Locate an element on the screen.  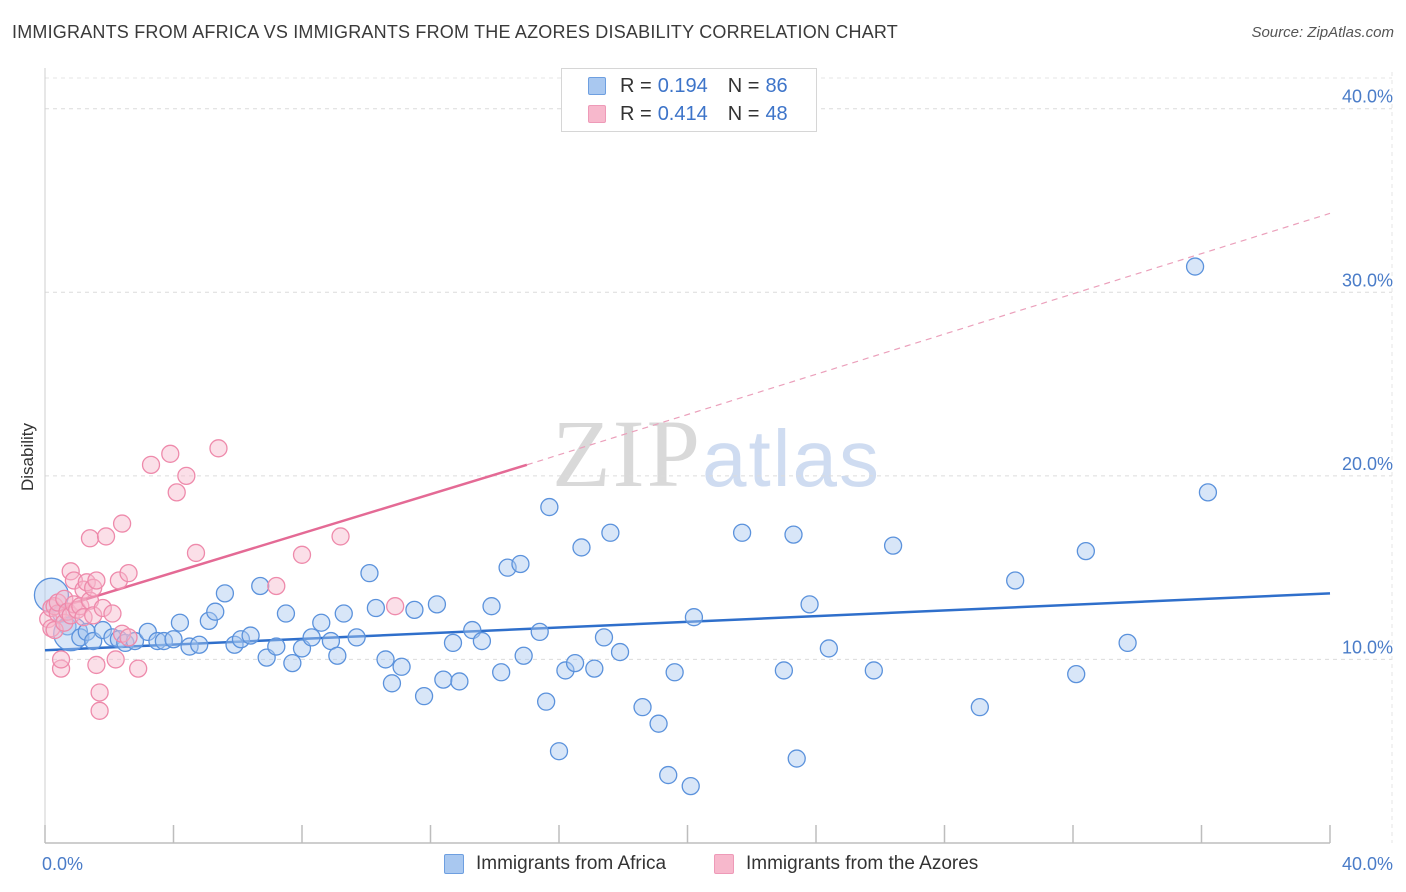
legend-r-value: 0.194 is located at coordinates (682, 85).